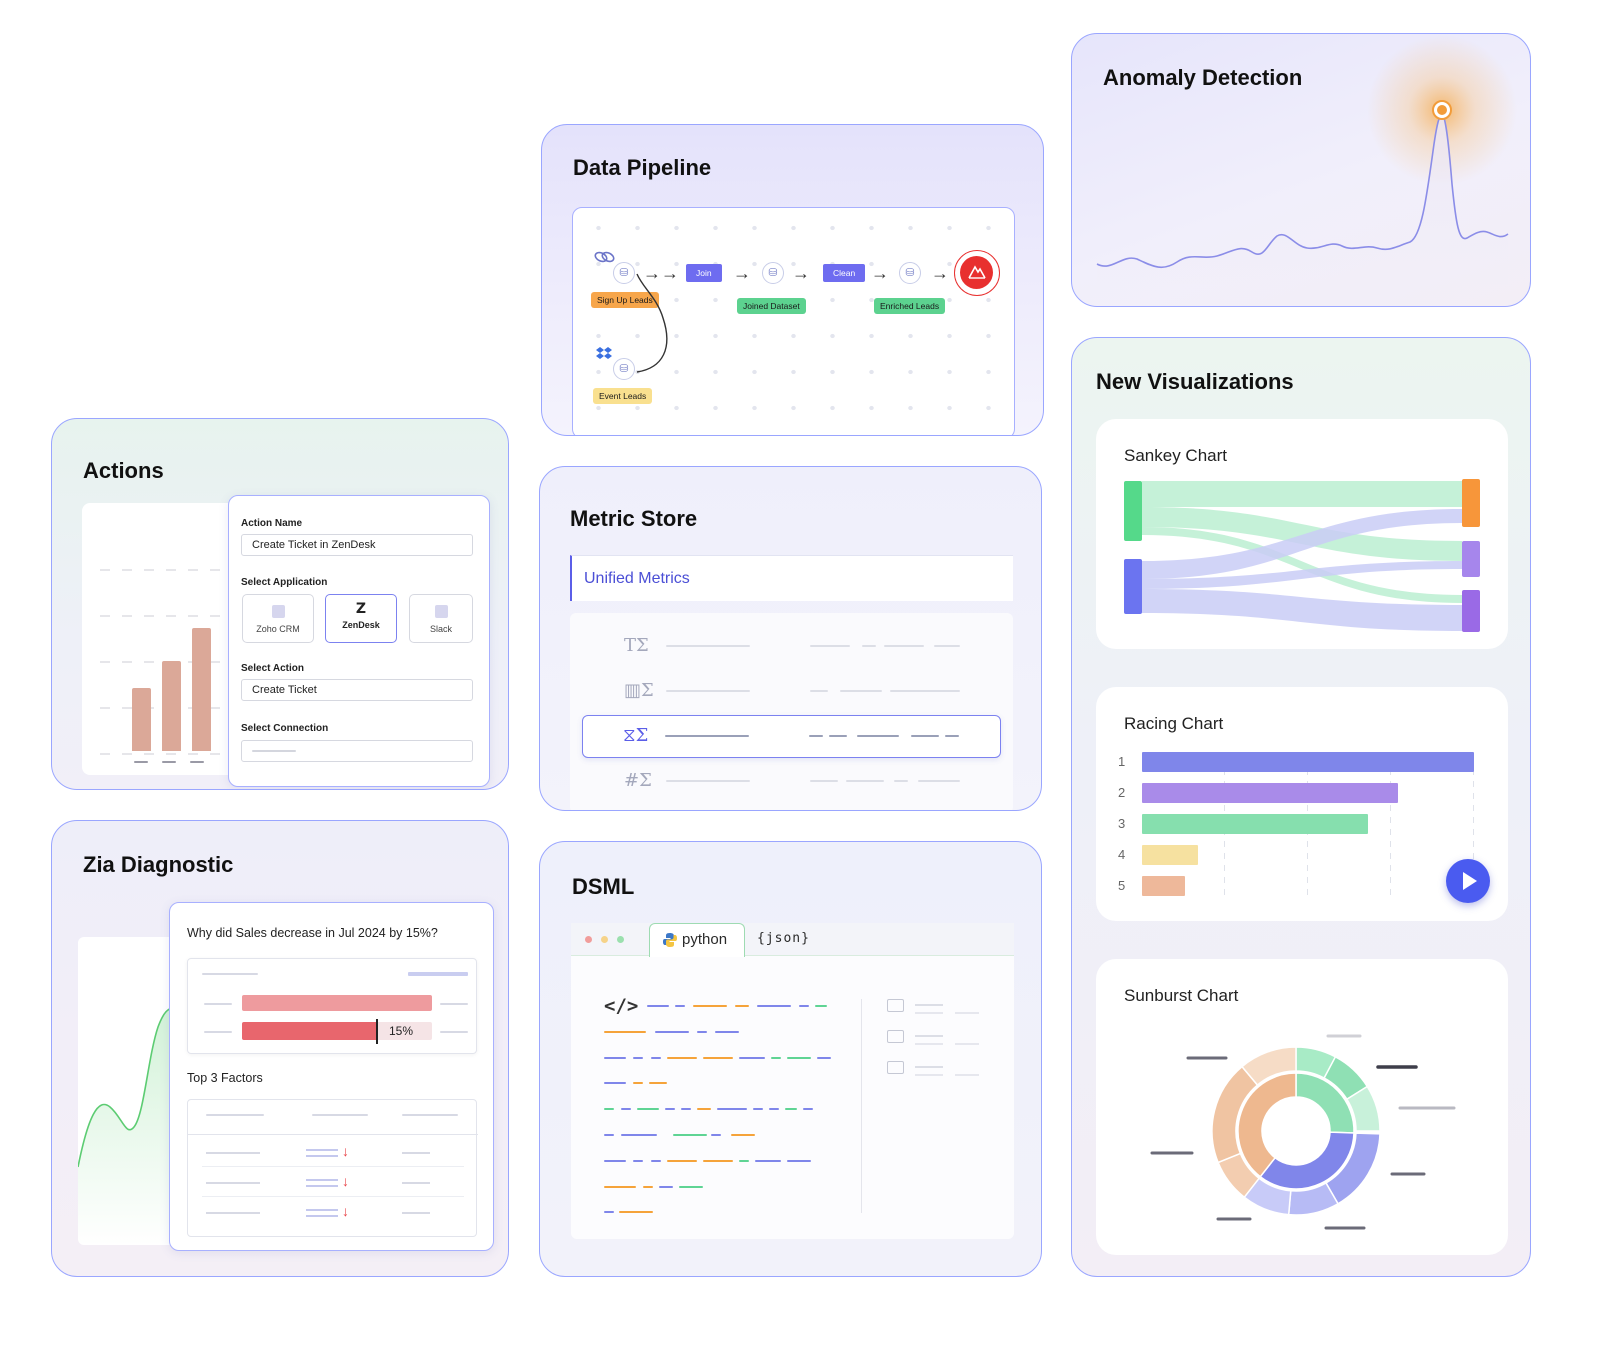 Image resolution: width=1600 pixels, height=1358 pixels. Describe the element at coordinates (791, 690) in the screenshot. I see `metric-row: ▥Σ` at that location.